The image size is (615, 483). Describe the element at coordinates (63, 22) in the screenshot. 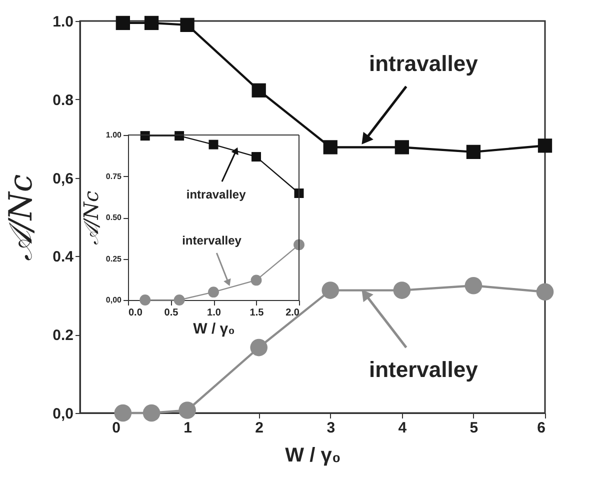

I see `y-tick-label: 1.0` at that location.